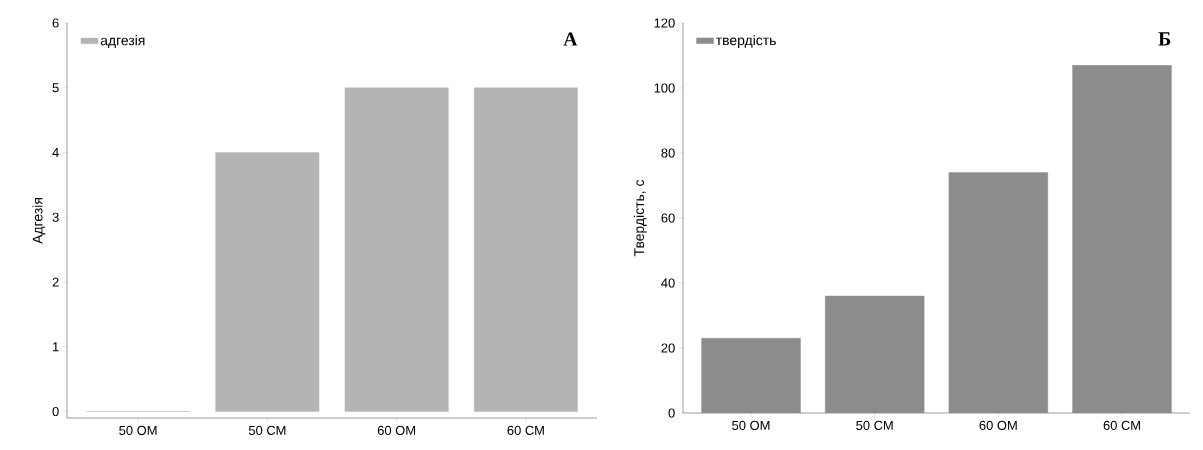 Image resolution: width=1203 pixels, height=450 pixels. Describe the element at coordinates (640, 218) in the screenshot. I see `y-axis-title: Твердість, с` at that location.